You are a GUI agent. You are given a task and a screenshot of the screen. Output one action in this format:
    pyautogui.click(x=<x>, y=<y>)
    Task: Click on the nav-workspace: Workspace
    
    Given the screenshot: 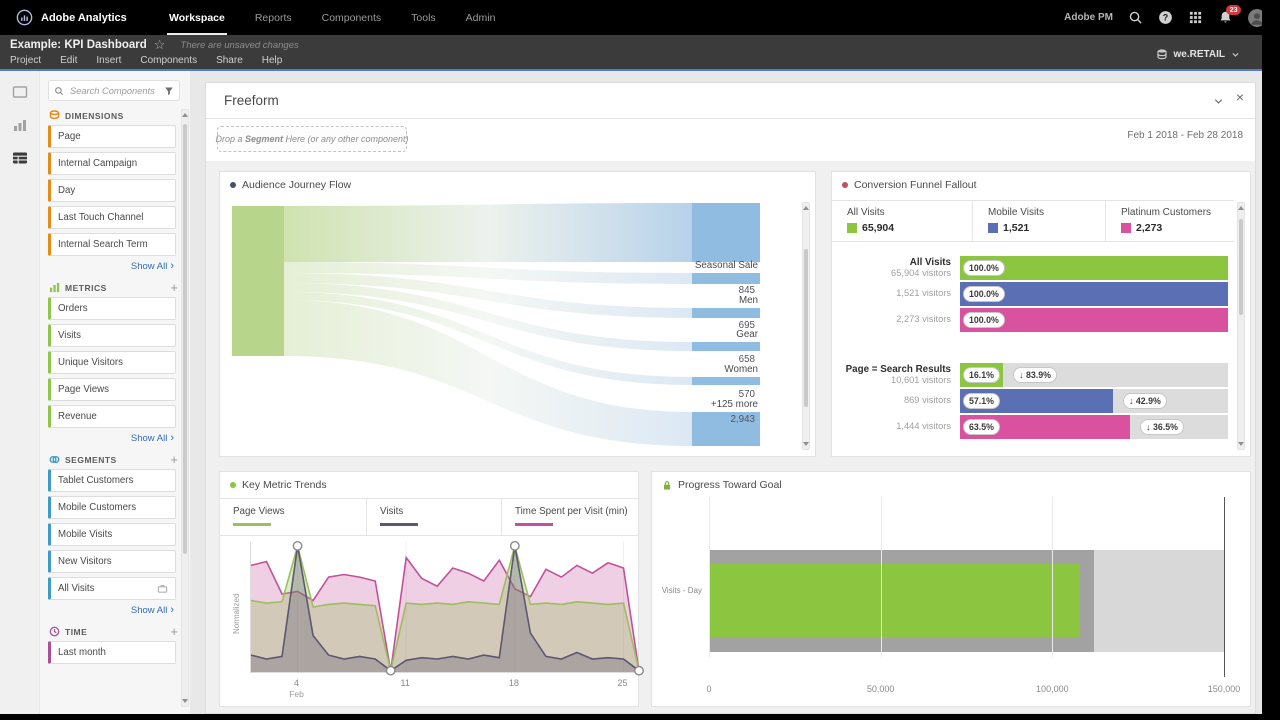 What is the action you would take?
    pyautogui.click(x=197, y=17)
    